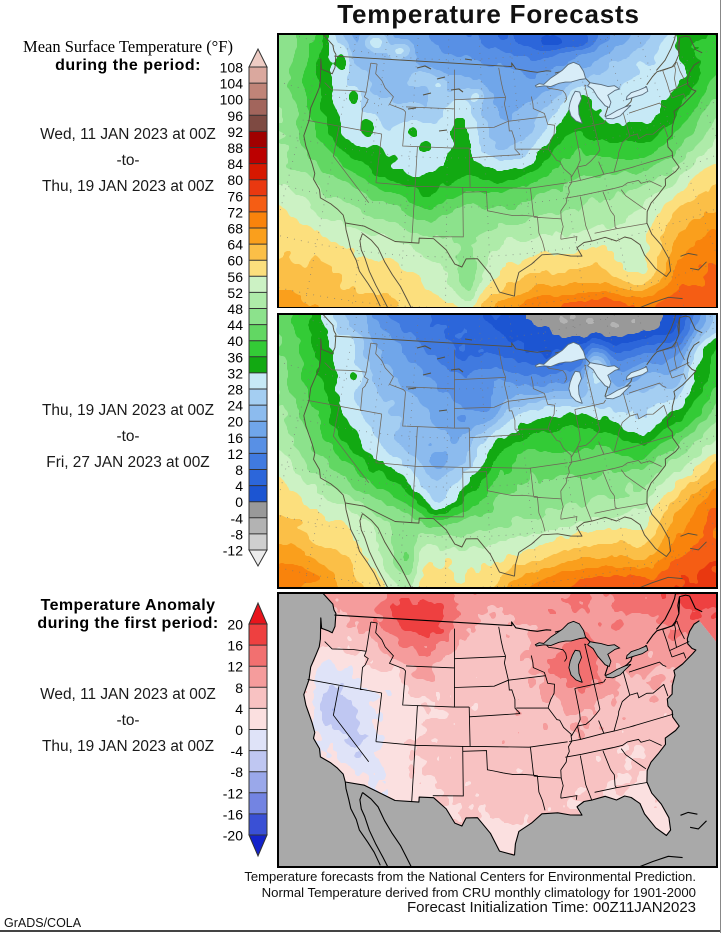  I want to click on svg-text: 72, so click(235, 212).